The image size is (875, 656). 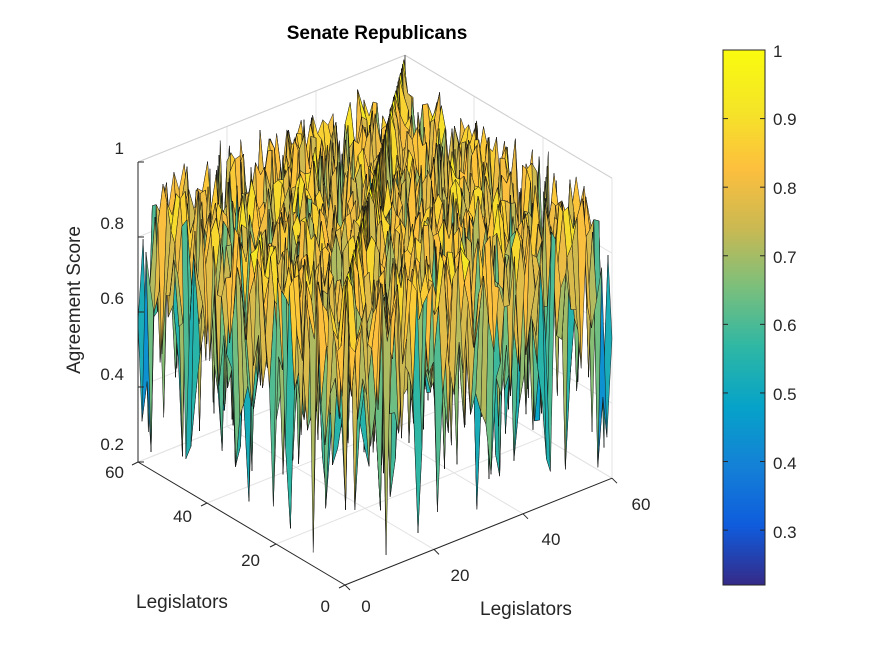 What do you see at coordinates (785, 188) in the screenshot?
I see `colorbar-tick-label: 0.8` at bounding box center [785, 188].